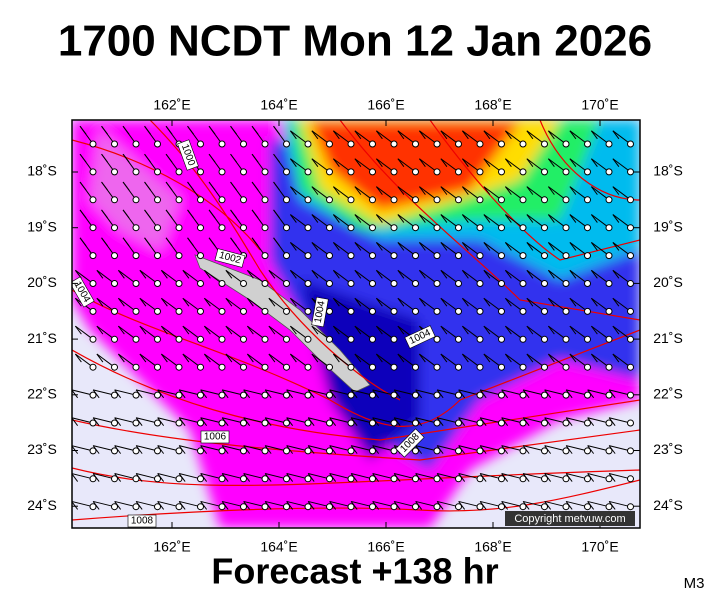 The image size is (711, 600). Describe the element at coordinates (320, 312) in the screenshot. I see `isobar-label-box` at that location.